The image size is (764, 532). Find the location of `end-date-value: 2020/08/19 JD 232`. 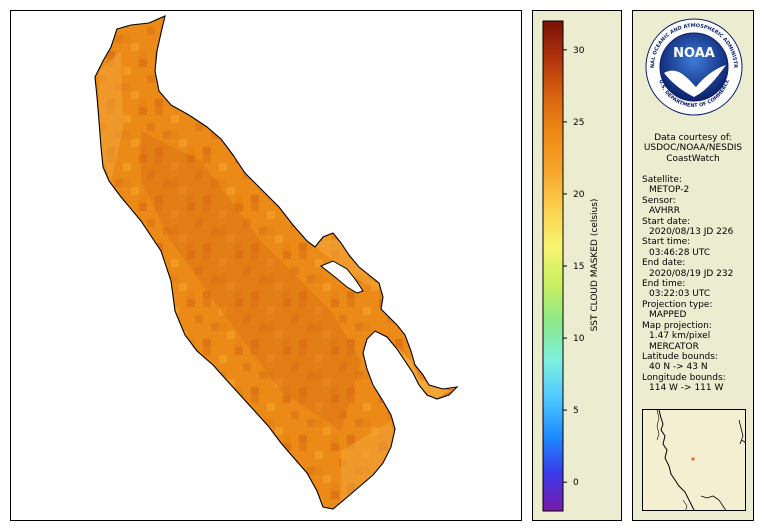

end-date-value: 2020/08/19 JD 232 is located at coordinates (691, 273).